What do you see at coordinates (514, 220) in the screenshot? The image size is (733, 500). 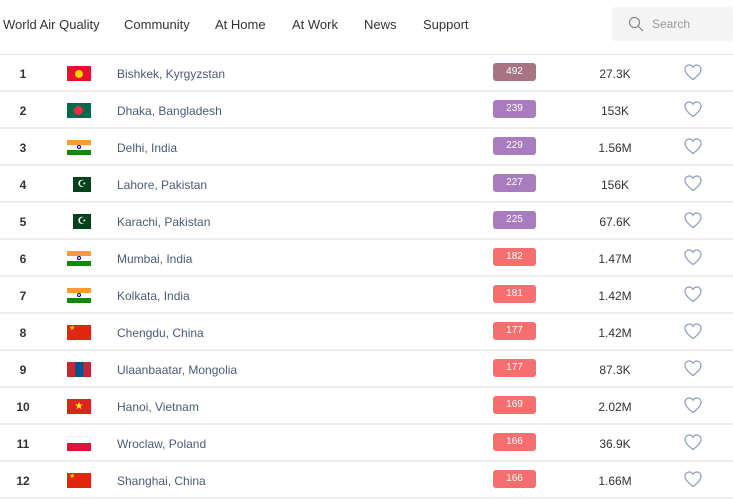 I see `aqi-badge: 225` at bounding box center [514, 220].